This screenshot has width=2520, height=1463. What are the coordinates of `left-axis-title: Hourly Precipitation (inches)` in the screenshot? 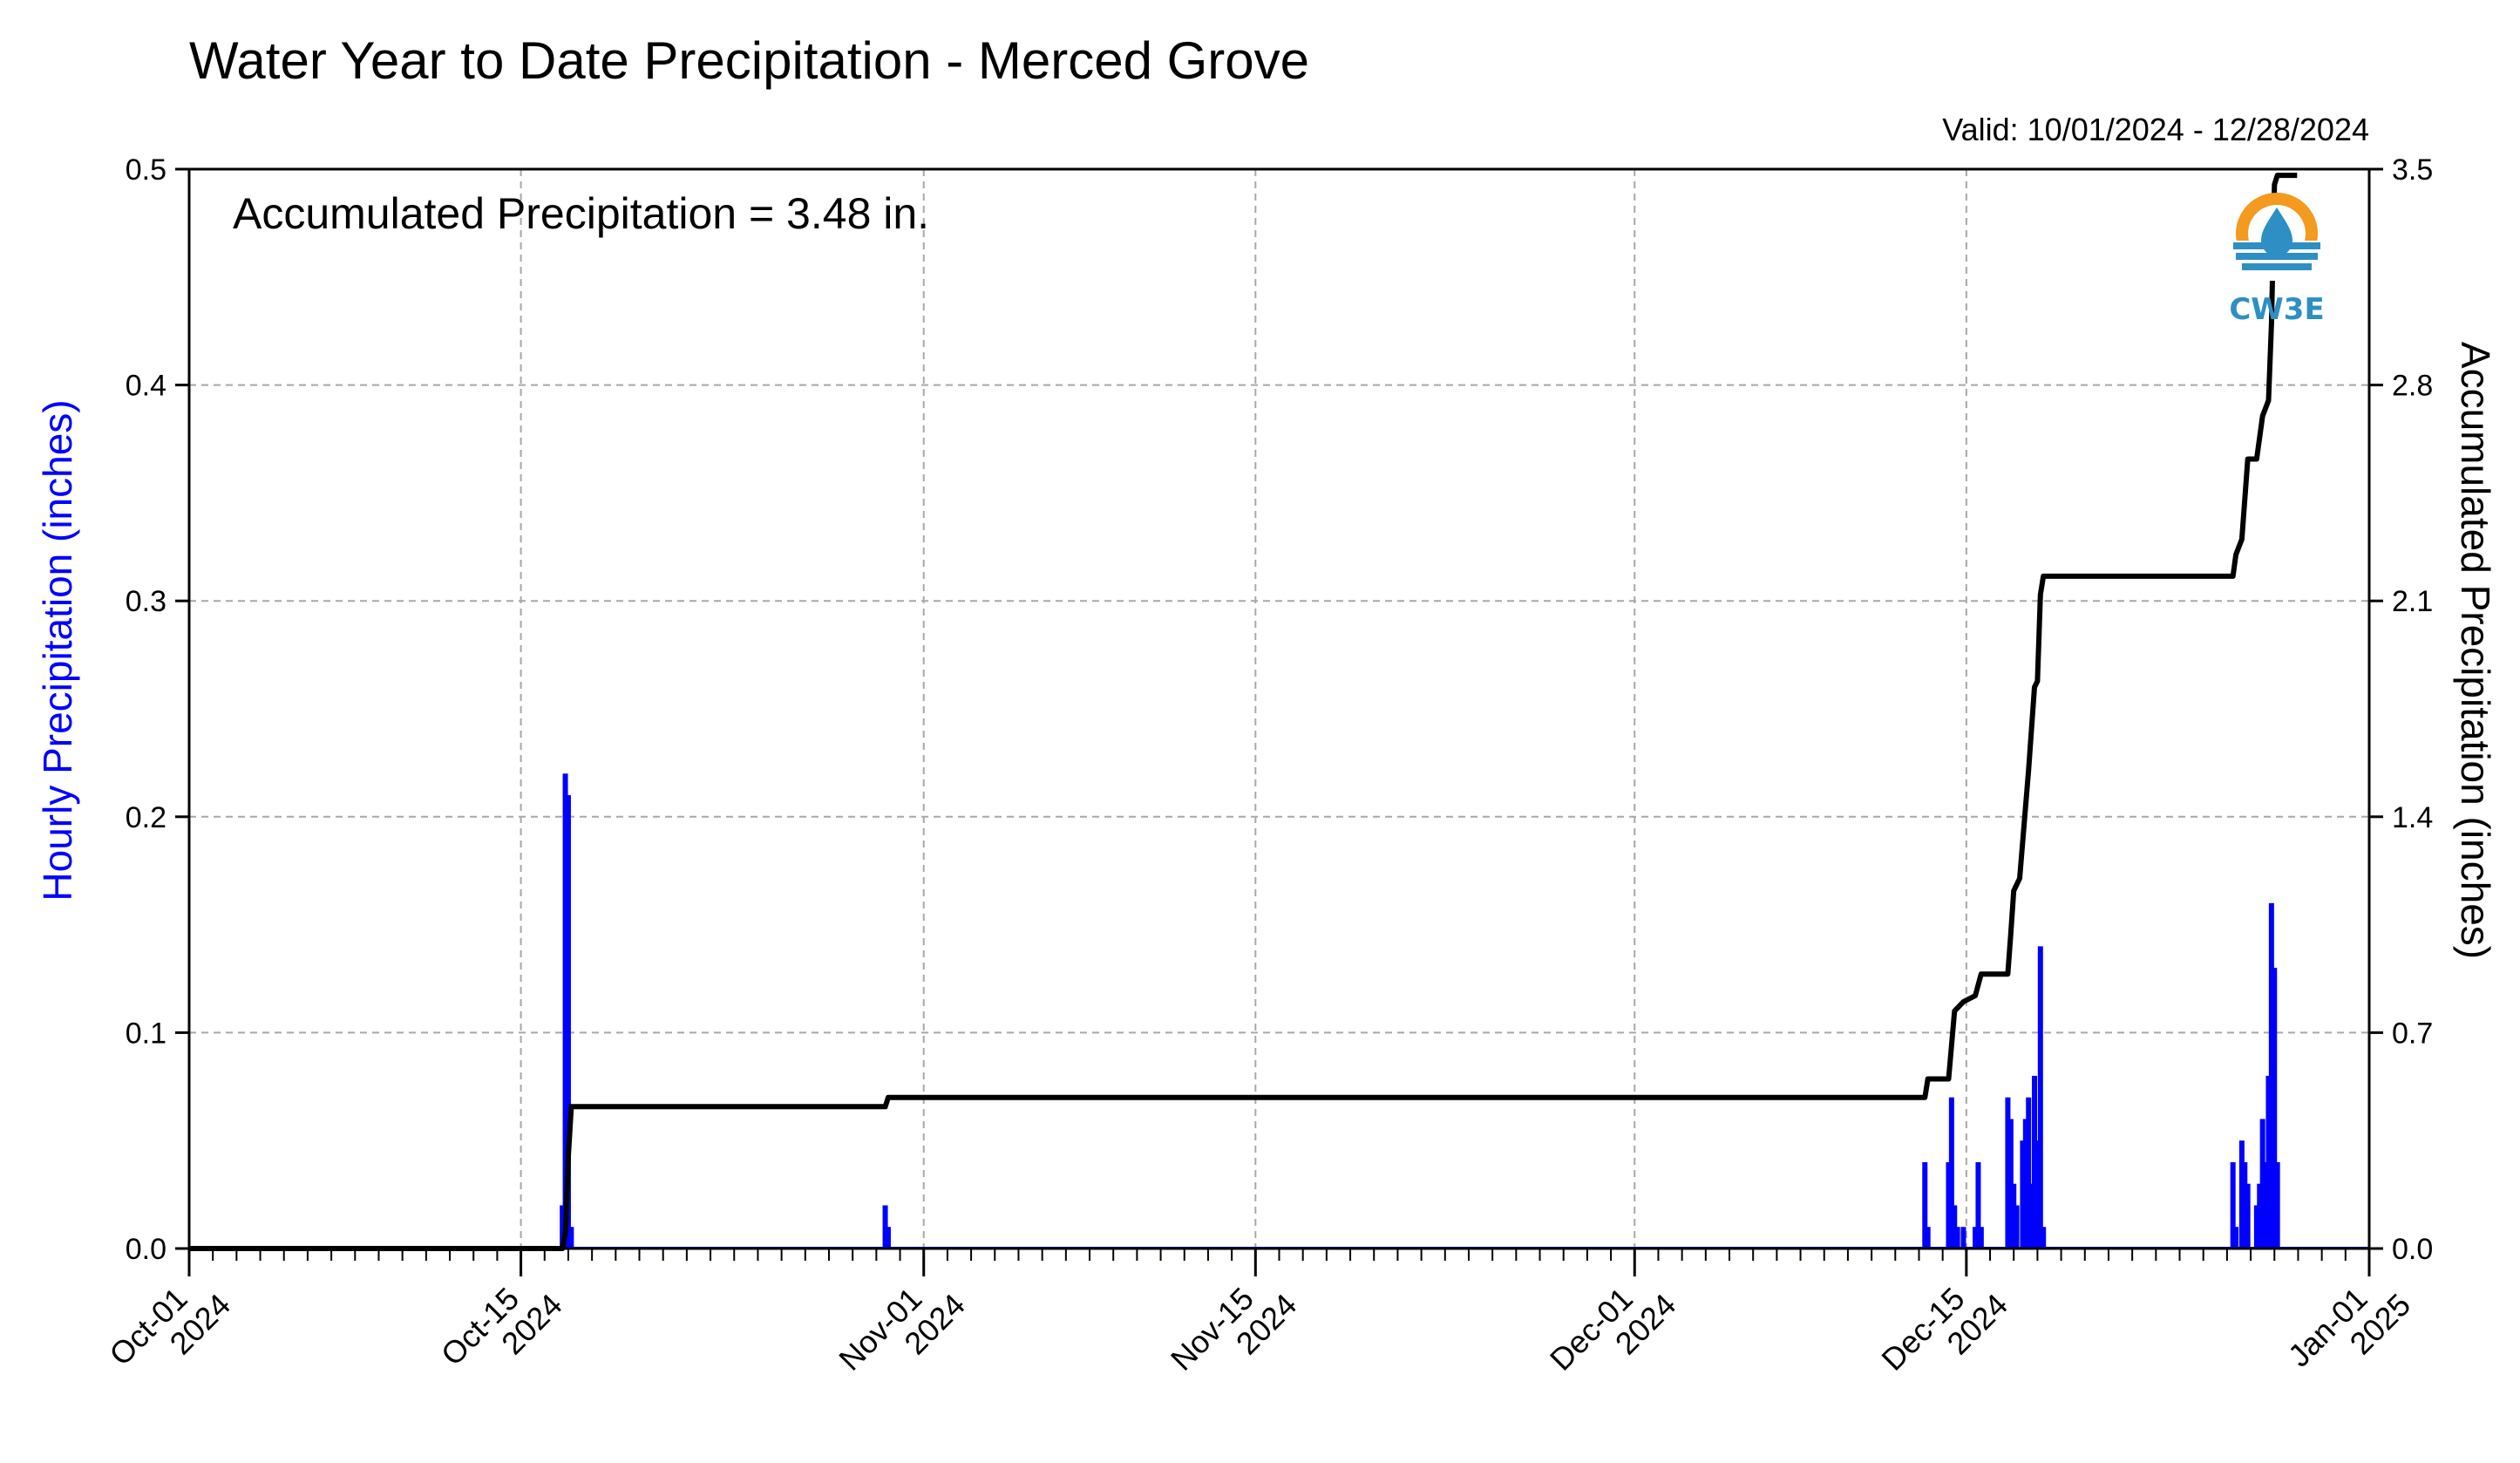 It's located at (57, 650).